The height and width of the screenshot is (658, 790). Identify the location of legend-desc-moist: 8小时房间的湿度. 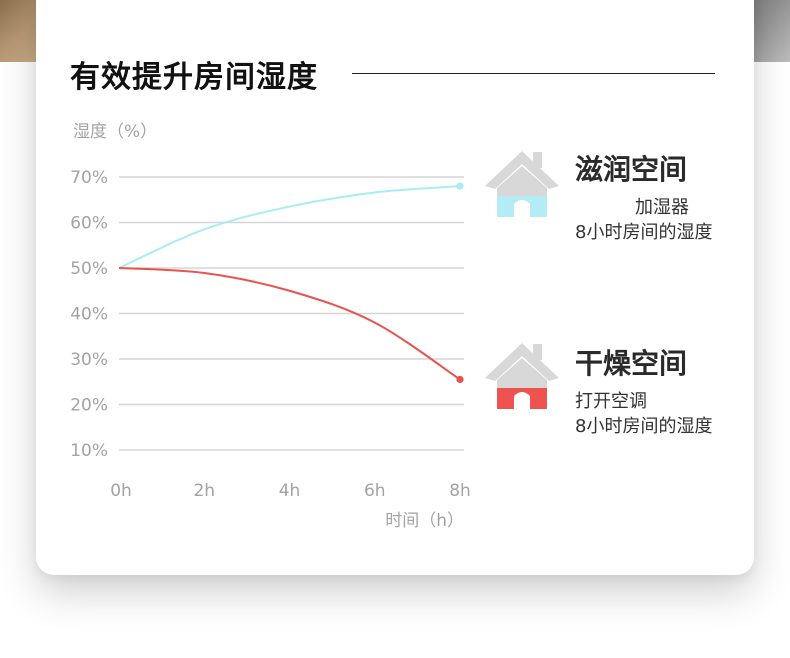
(644, 232).